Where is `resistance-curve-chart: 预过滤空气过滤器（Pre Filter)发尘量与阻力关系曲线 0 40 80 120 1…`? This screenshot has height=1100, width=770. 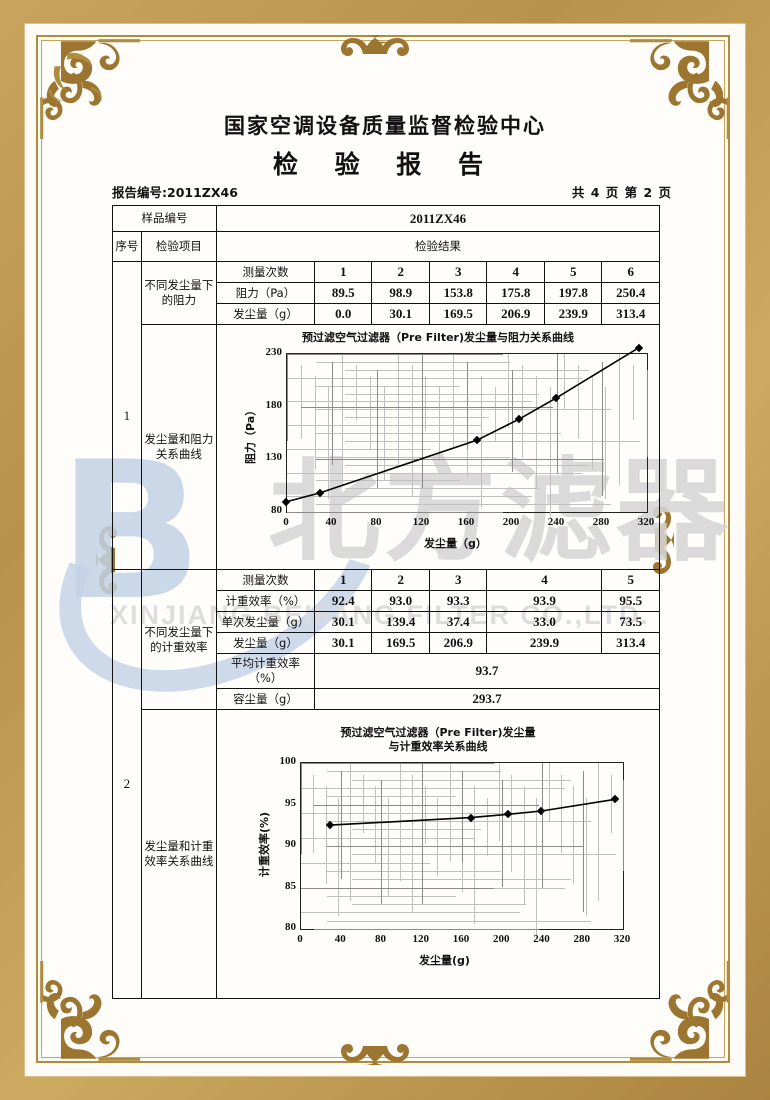 resistance-curve-chart: 预过滤空气过滤器（Pre Filter)发尘量与阻力关系曲线 0 40 80 120 1… is located at coordinates (438, 447).